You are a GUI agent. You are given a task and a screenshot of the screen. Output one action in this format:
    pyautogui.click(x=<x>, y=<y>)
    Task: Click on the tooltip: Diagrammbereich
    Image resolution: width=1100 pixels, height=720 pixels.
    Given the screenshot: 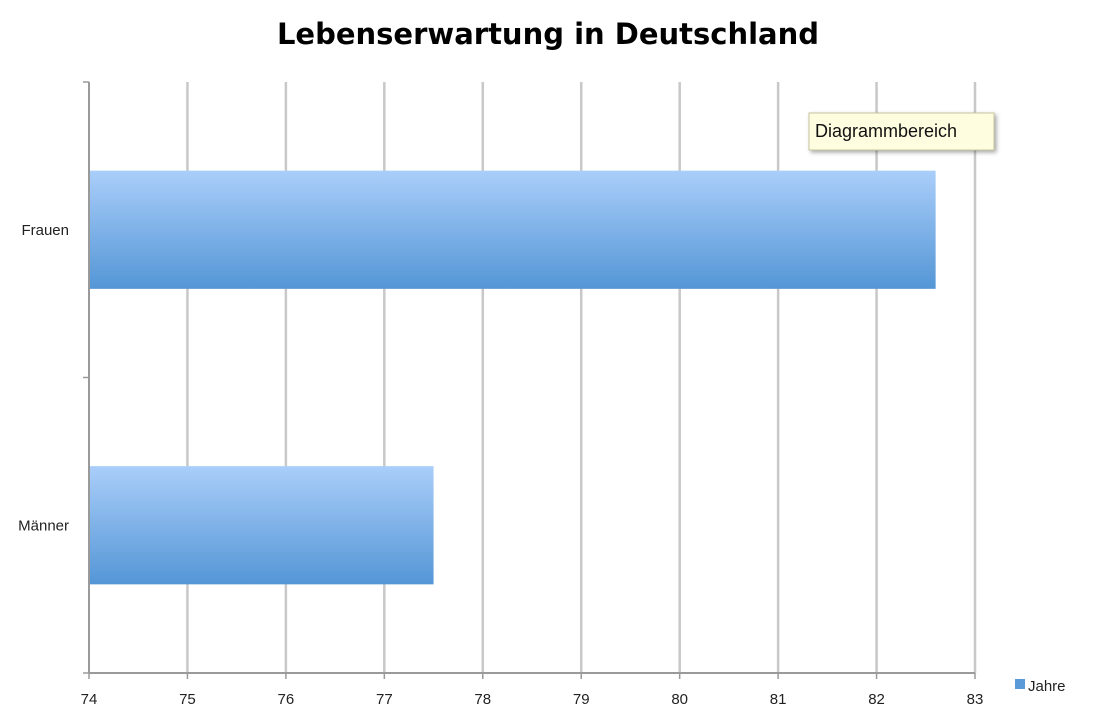 What is the action you would take?
    pyautogui.click(x=901, y=131)
    